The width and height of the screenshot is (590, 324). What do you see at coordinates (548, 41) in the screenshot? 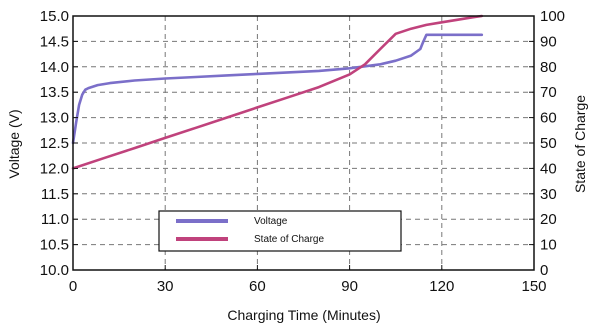
I see `y-right-tick-label: 90` at bounding box center [548, 41].